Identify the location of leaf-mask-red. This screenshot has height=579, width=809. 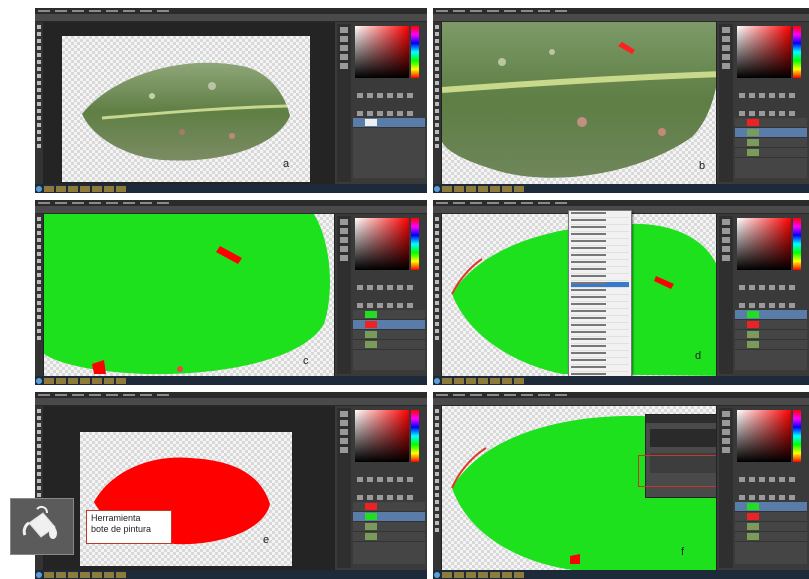
(182, 501).